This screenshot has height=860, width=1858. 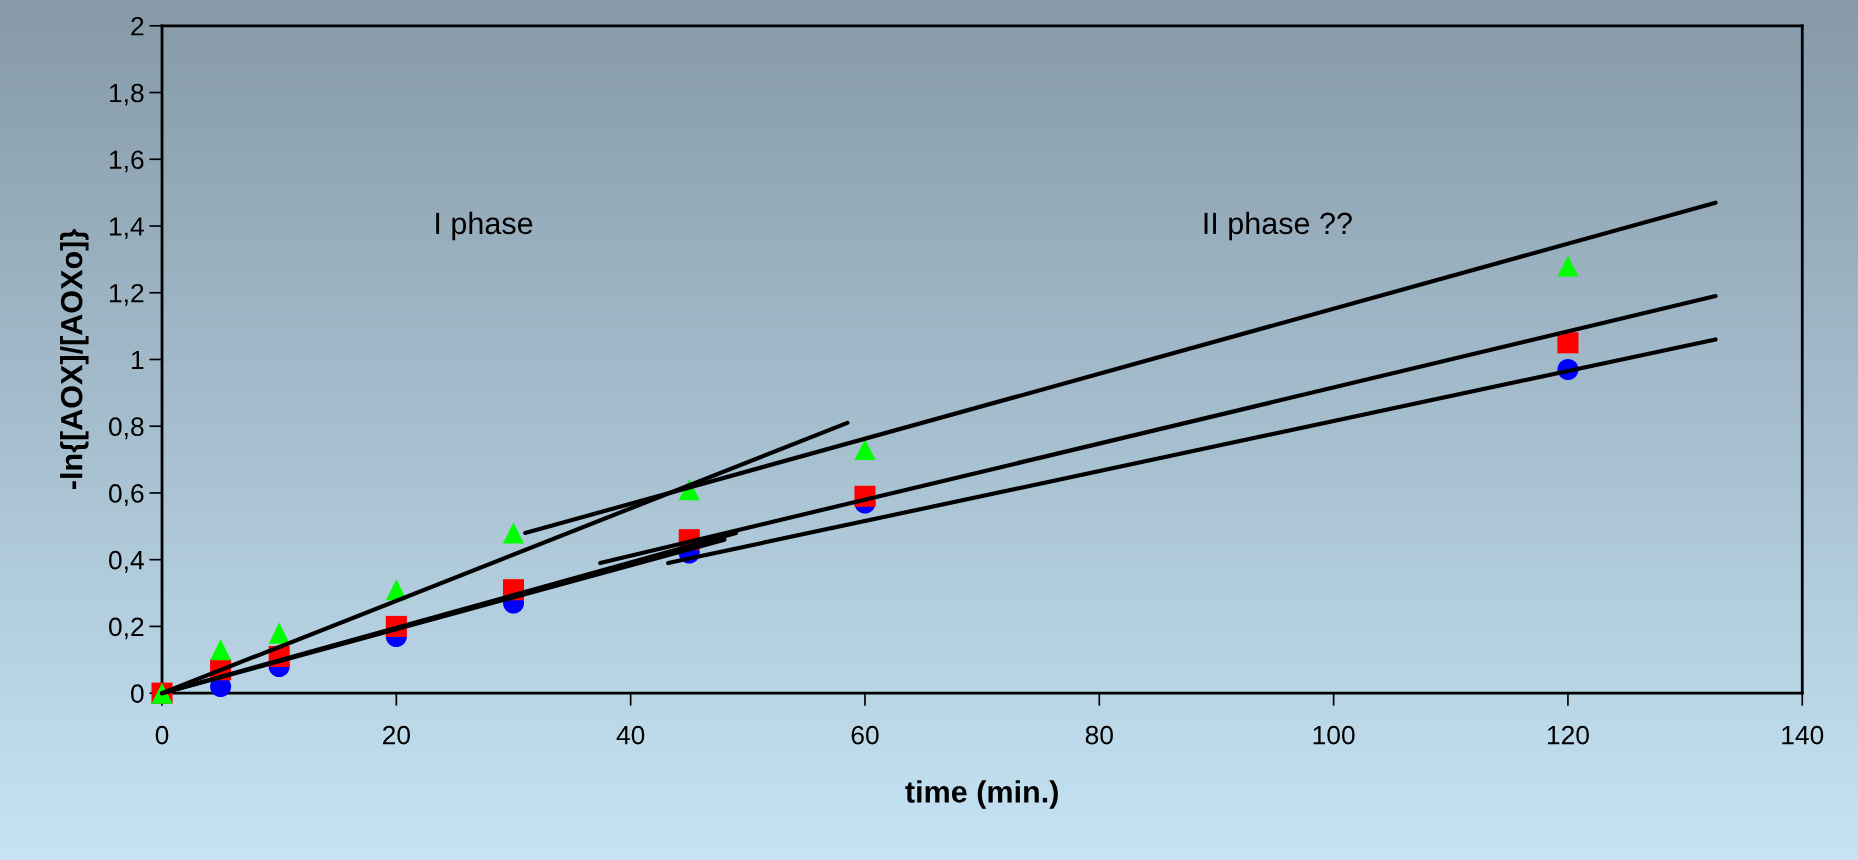 I want to click on y-axis-title: -ln{[AOX]/[AOXo]}, so click(x=74, y=359).